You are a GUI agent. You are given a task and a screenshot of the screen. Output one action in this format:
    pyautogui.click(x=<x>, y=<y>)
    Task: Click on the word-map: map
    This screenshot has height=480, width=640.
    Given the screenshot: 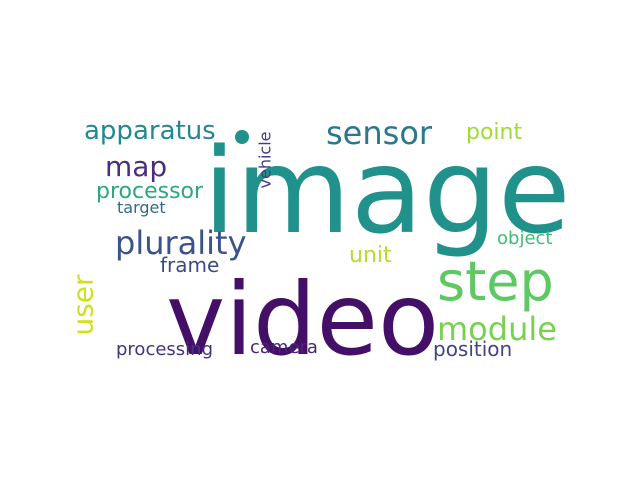 What is the action you would take?
    pyautogui.click(x=136, y=167)
    